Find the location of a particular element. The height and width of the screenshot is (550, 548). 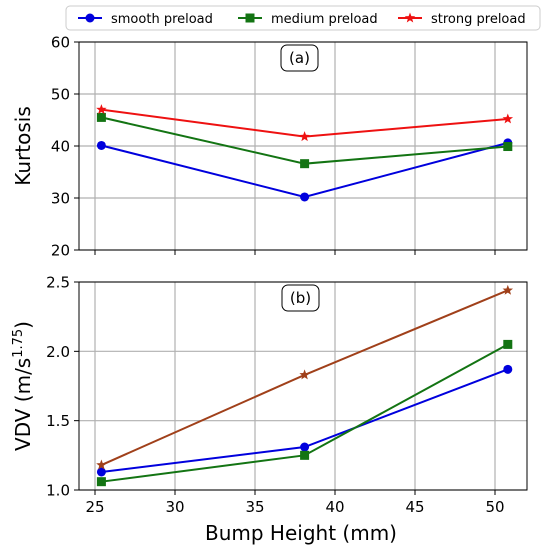

panel-b-ylabel-base: VDV (m/s is located at coordinates (23, 404).